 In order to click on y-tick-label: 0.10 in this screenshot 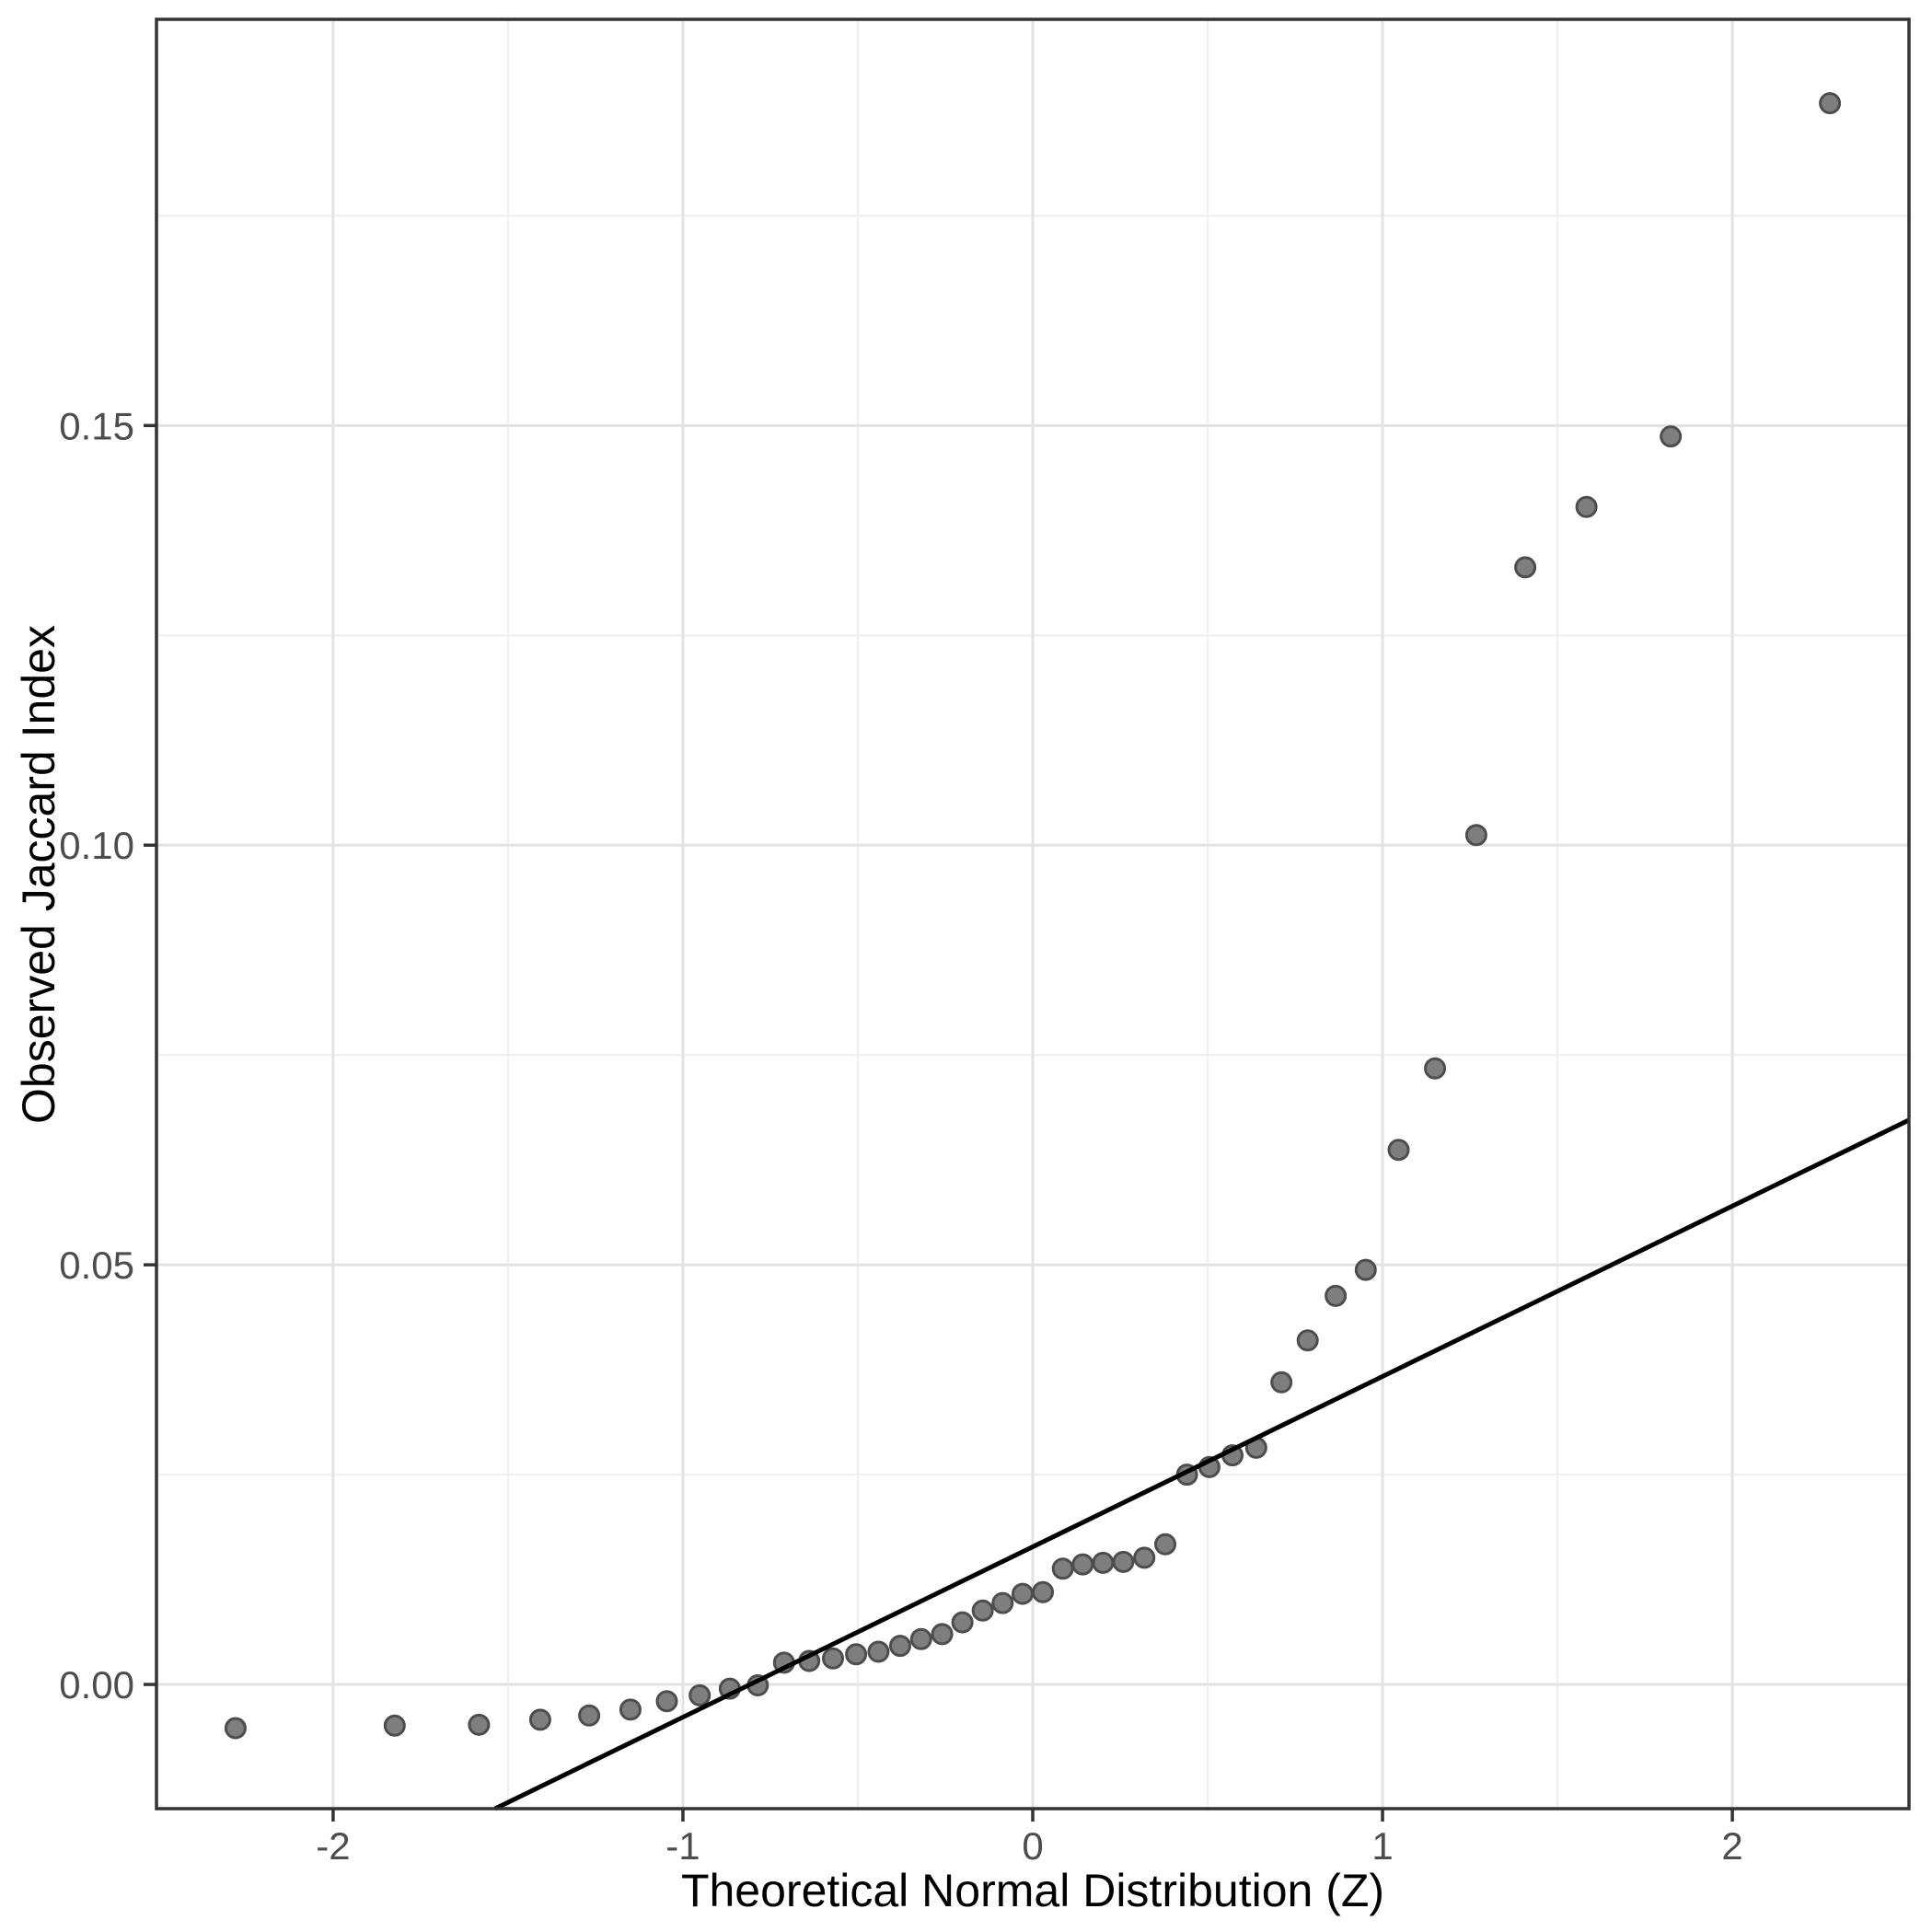, I will do `click(96, 846)`.